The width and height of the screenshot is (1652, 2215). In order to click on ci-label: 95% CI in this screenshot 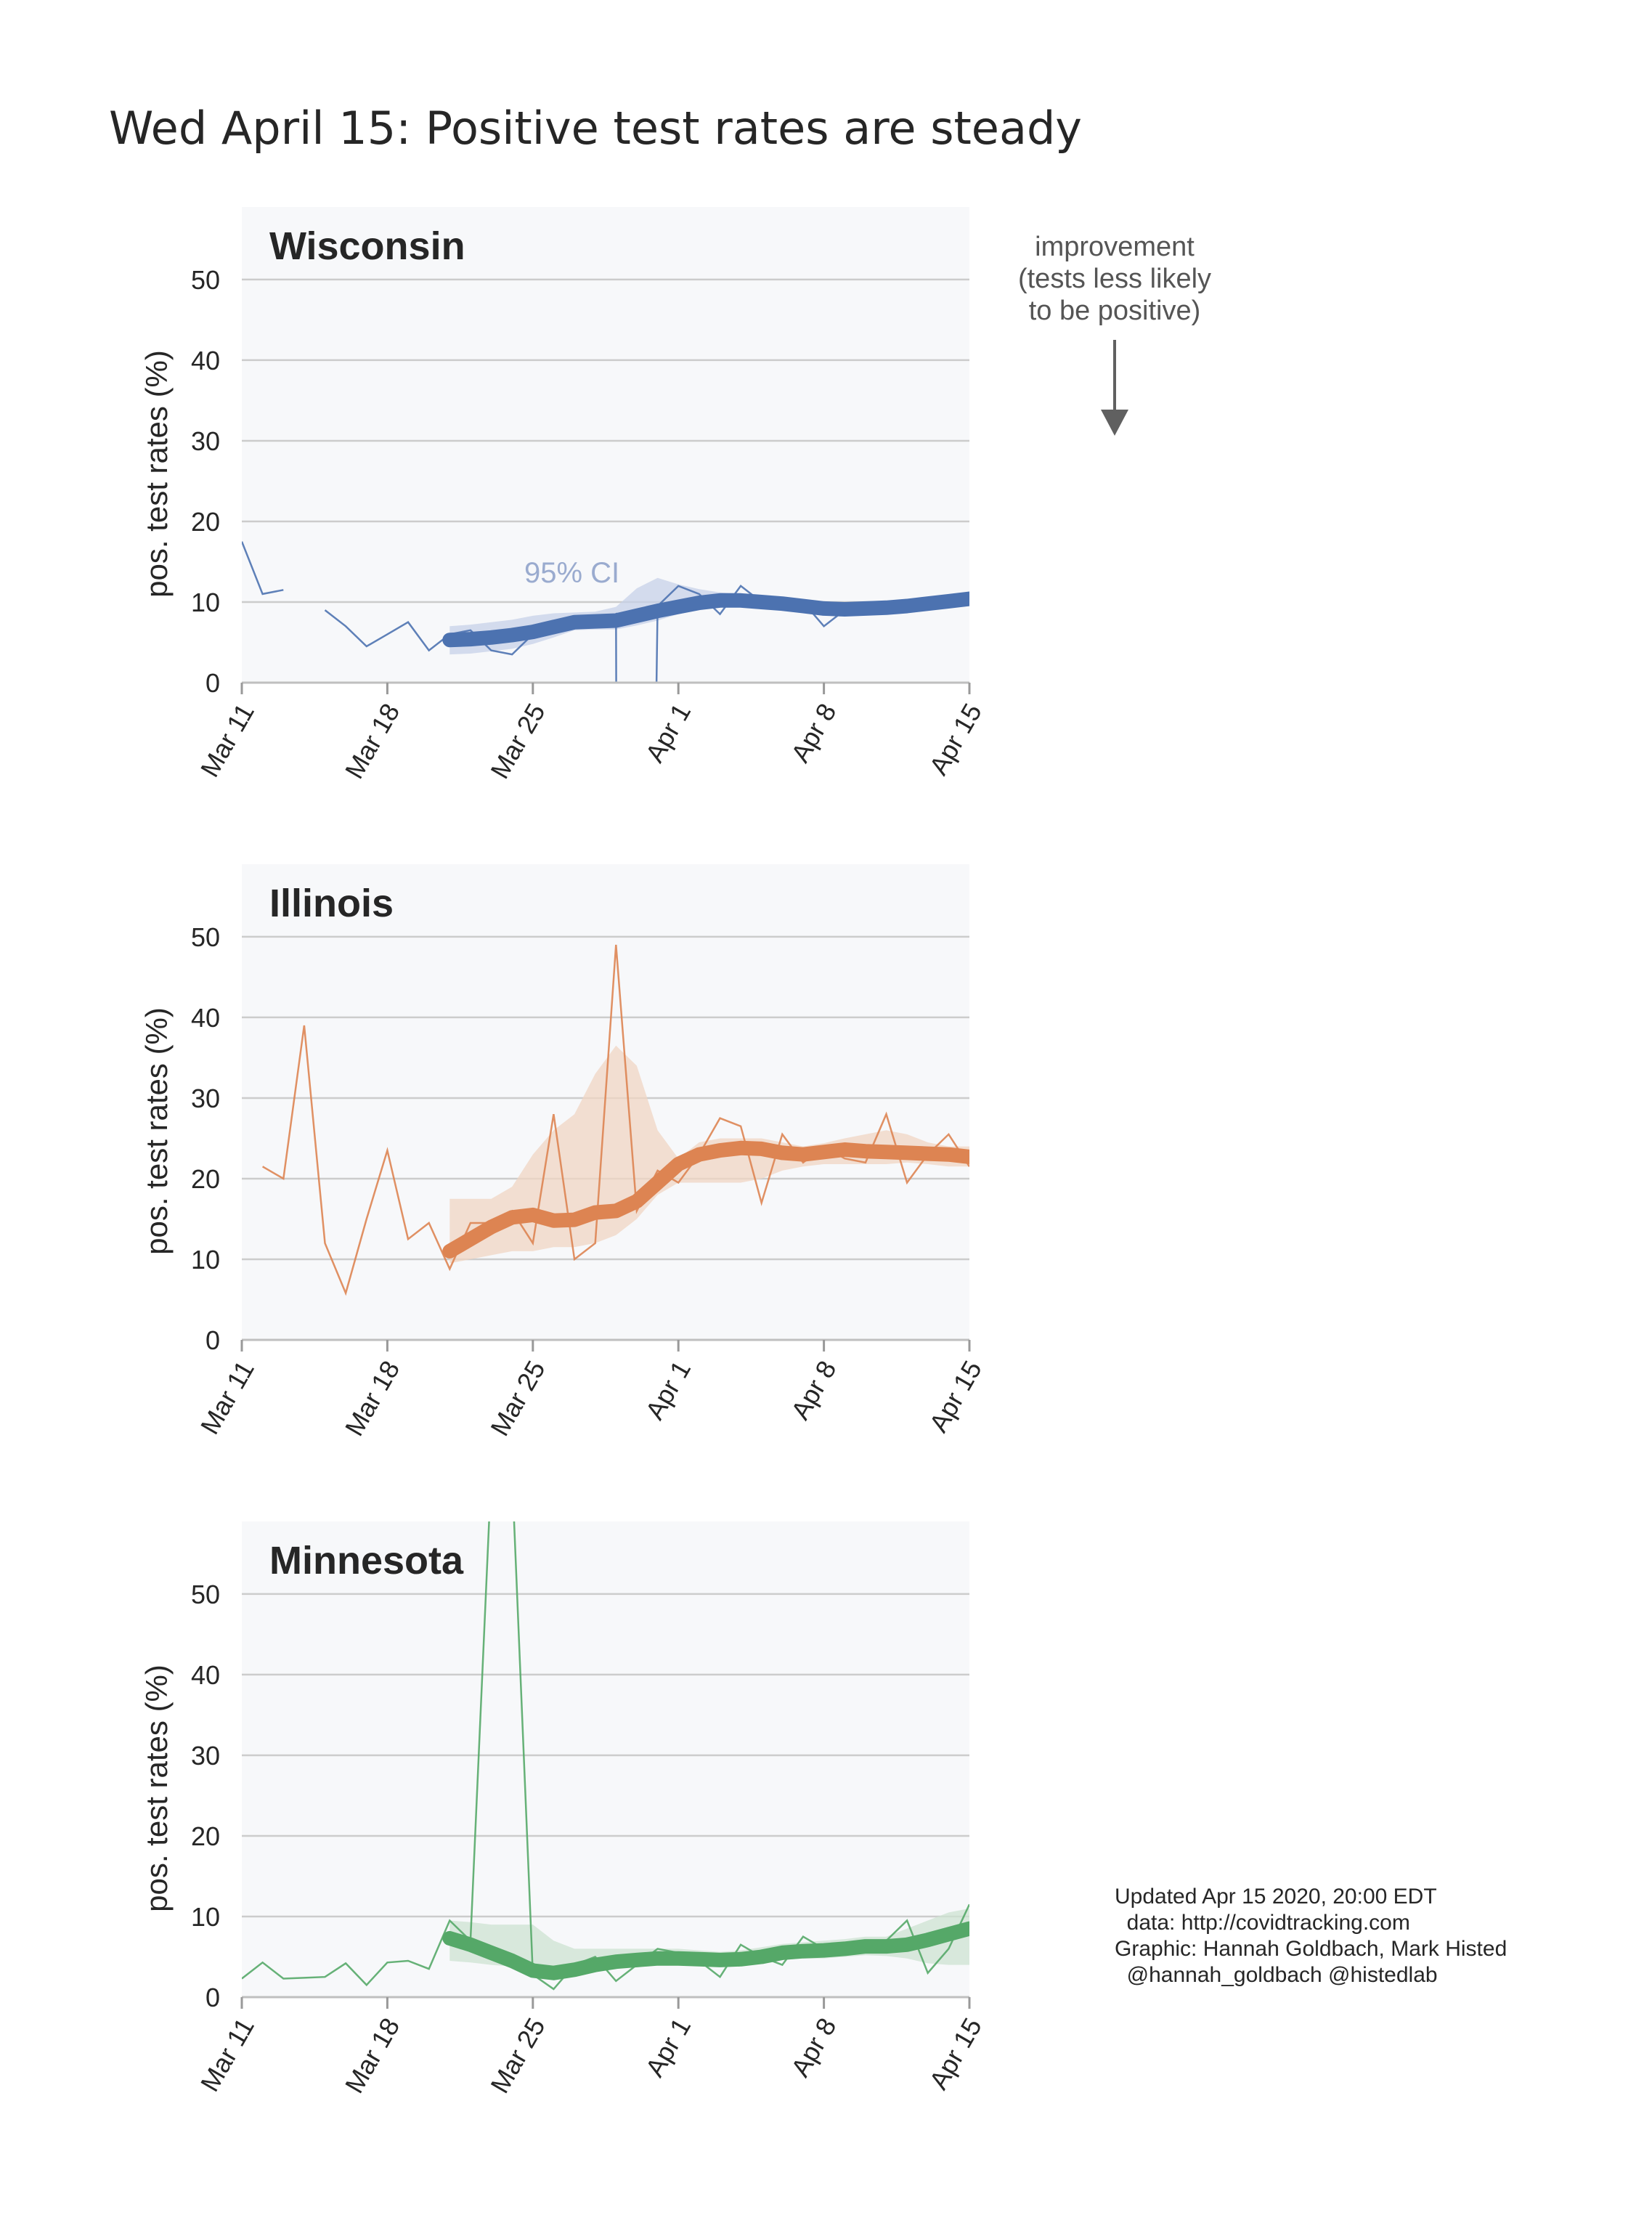, I will do `click(572, 573)`.